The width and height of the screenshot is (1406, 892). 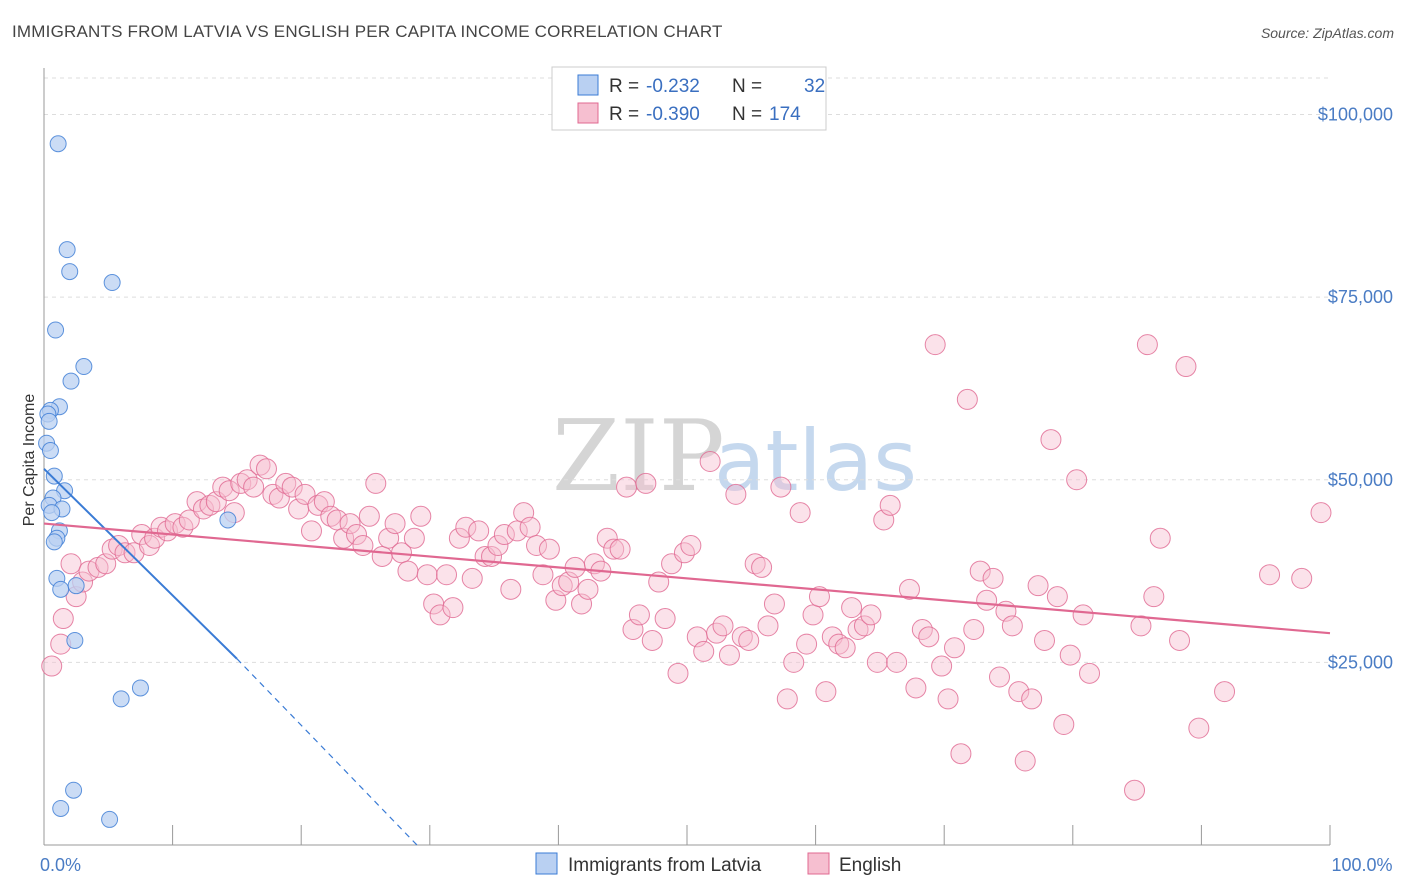 I want to click on legend-n-label-english: N =, so click(x=747, y=114).